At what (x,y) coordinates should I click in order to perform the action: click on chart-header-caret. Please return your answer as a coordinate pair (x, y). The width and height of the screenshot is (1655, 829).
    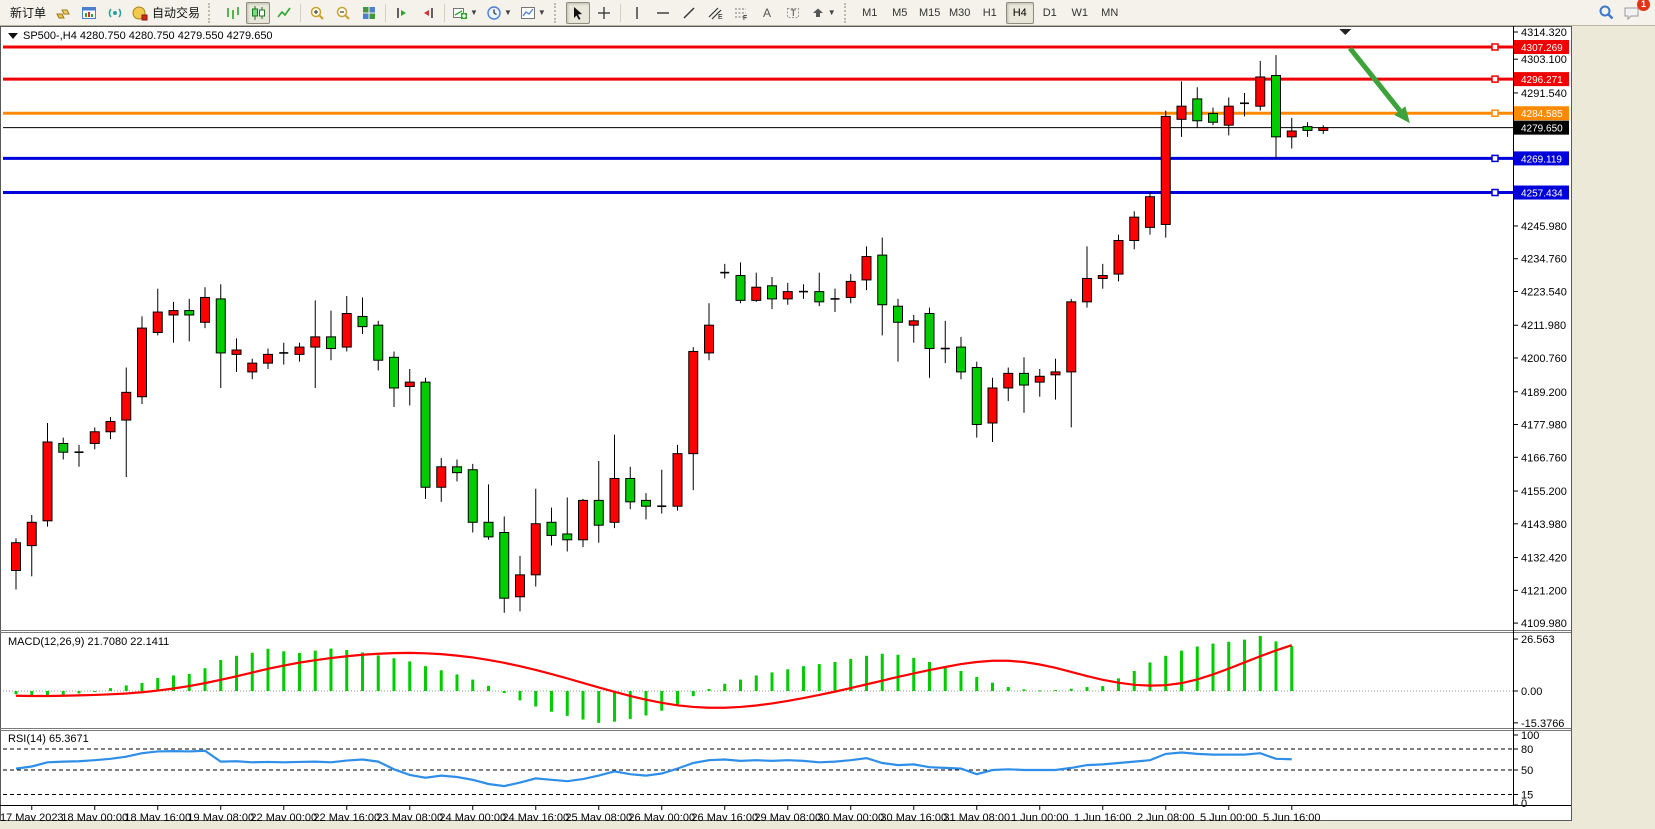
    Looking at the image, I should click on (13, 36).